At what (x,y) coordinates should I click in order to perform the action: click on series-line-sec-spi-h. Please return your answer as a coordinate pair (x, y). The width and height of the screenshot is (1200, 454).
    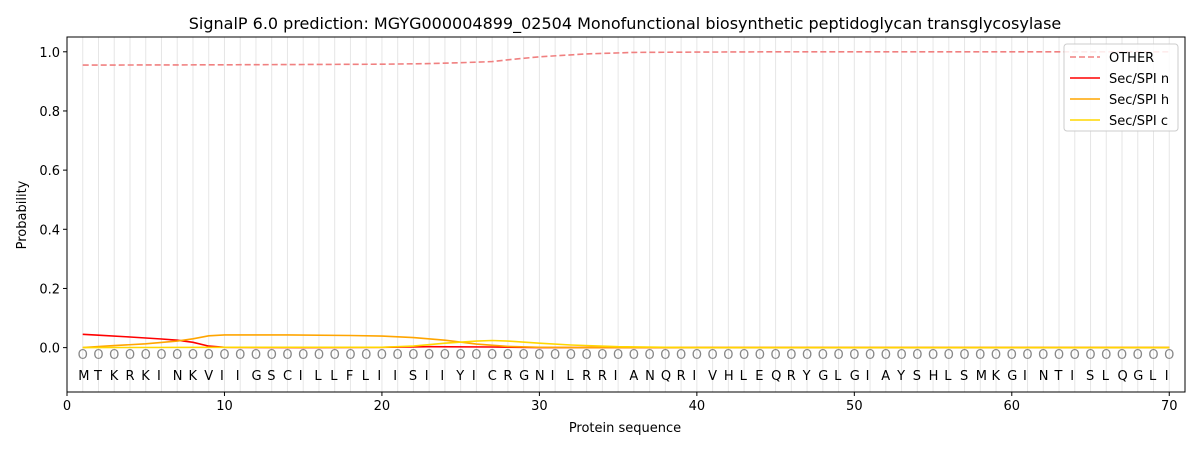
    Looking at the image, I should click on (626, 341).